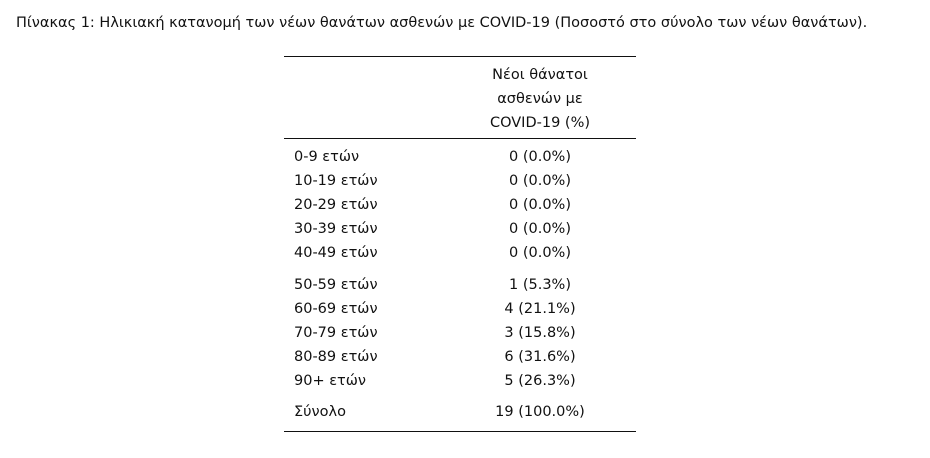  I want to click on header-value-cell: Νέοι θάνατοι ασθενών με COVID-19 (%), so click(540, 97).